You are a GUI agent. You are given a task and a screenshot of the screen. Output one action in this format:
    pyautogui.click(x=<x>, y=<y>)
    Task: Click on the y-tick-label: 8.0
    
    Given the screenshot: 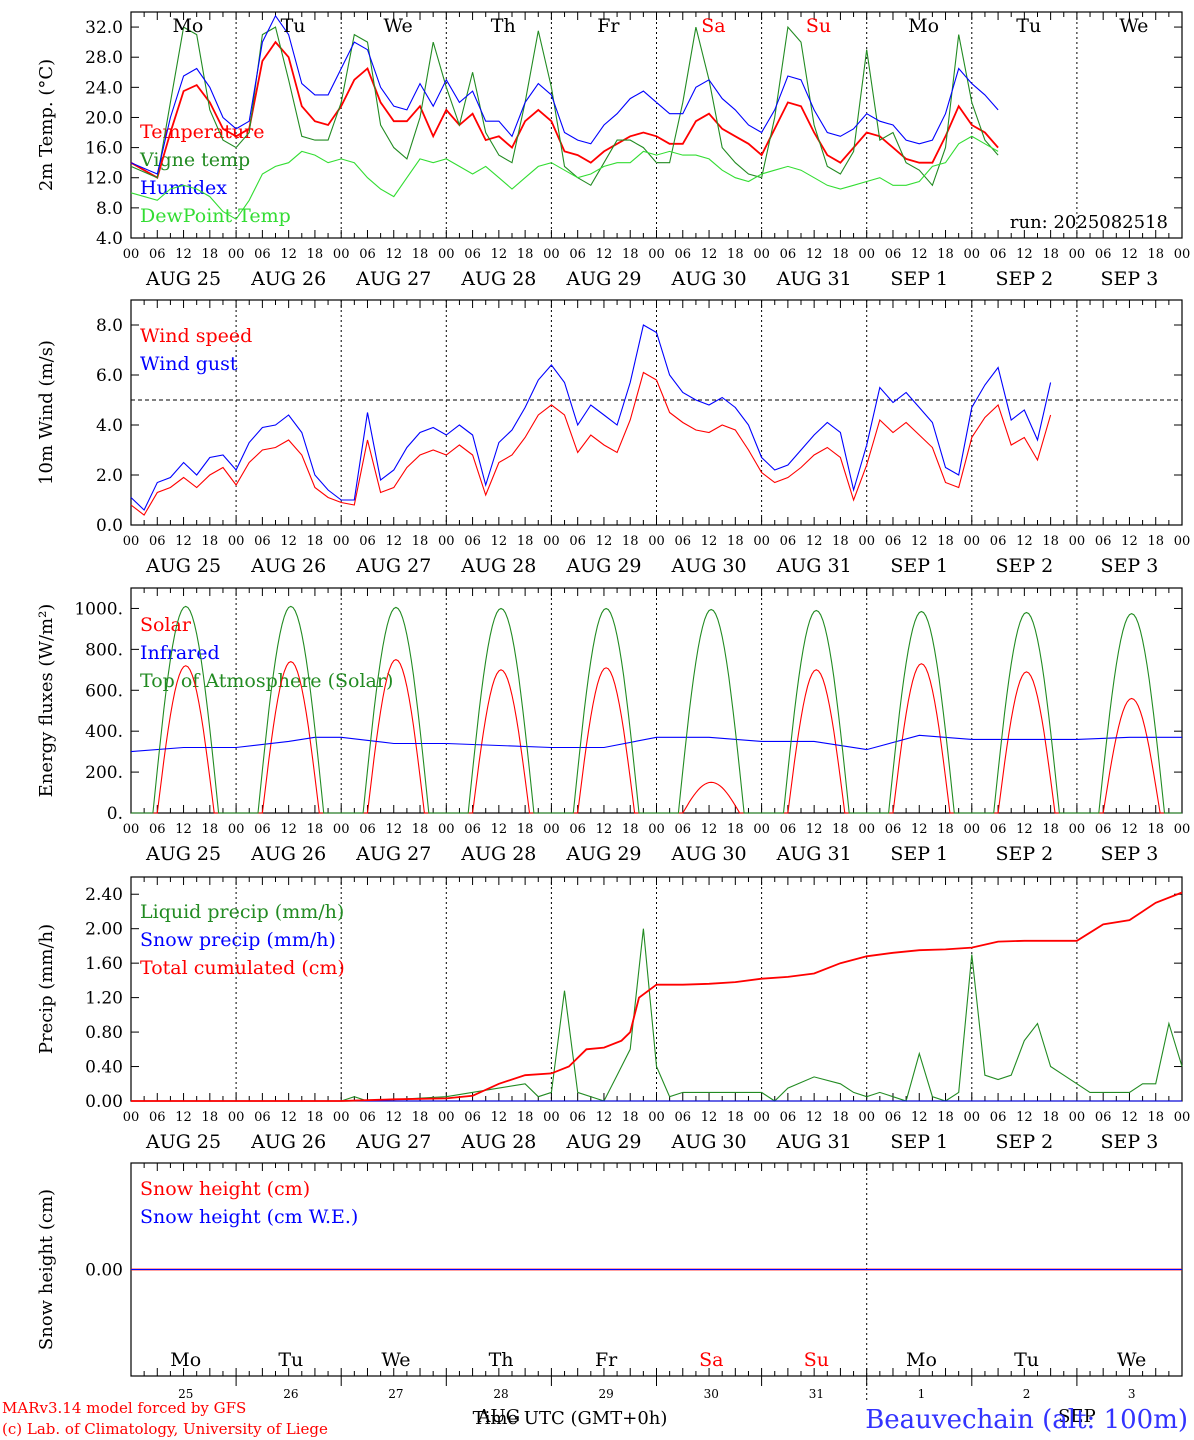 What is the action you would take?
    pyautogui.click(x=109, y=209)
    